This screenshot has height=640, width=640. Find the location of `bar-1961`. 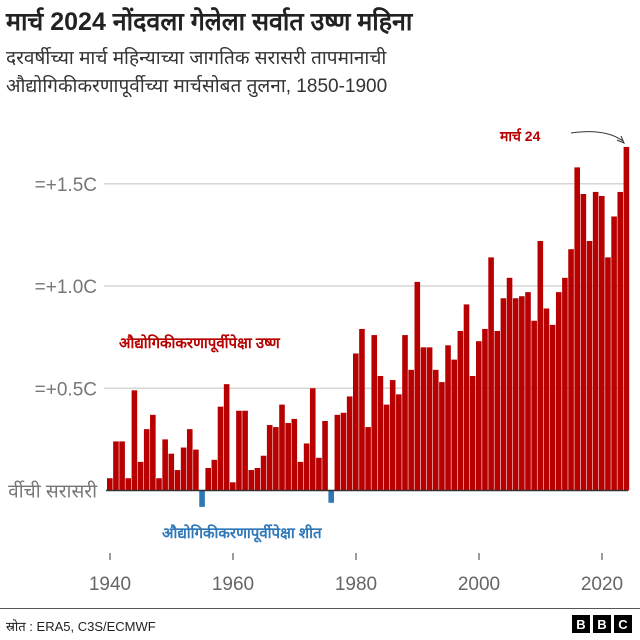

bar-1961 is located at coordinates (239, 450).